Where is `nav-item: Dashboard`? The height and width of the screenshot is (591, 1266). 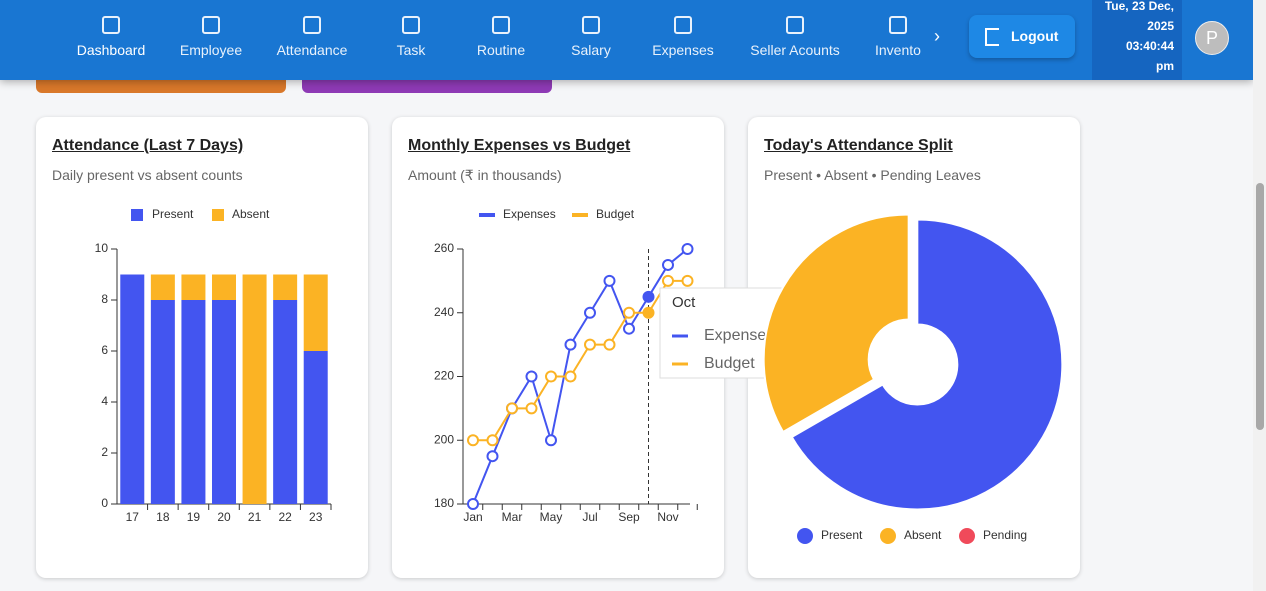
nav-item: Dashboard is located at coordinates (111, 50).